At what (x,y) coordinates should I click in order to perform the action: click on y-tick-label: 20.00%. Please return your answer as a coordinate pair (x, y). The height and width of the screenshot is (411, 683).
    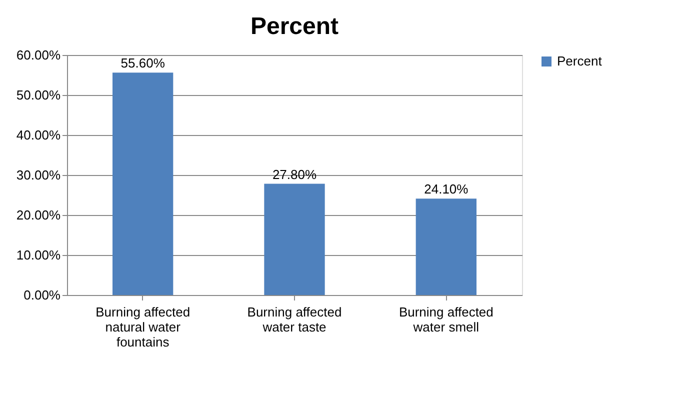
    Looking at the image, I should click on (38, 215).